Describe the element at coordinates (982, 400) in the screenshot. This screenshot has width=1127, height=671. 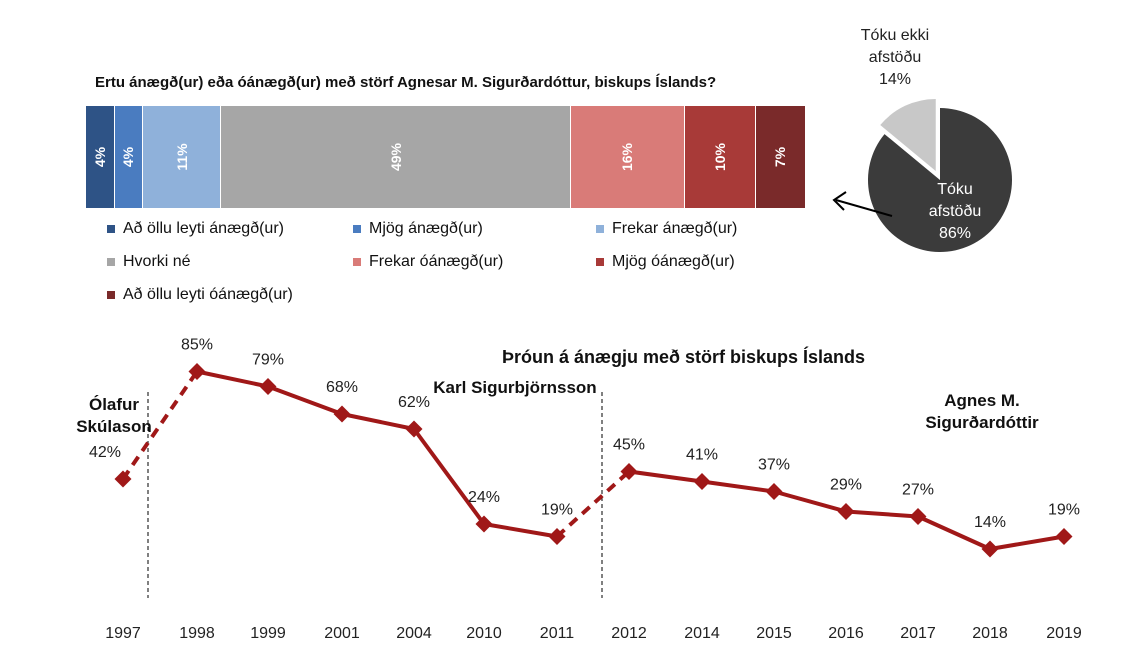
I see `era-label: Agnes M.` at that location.